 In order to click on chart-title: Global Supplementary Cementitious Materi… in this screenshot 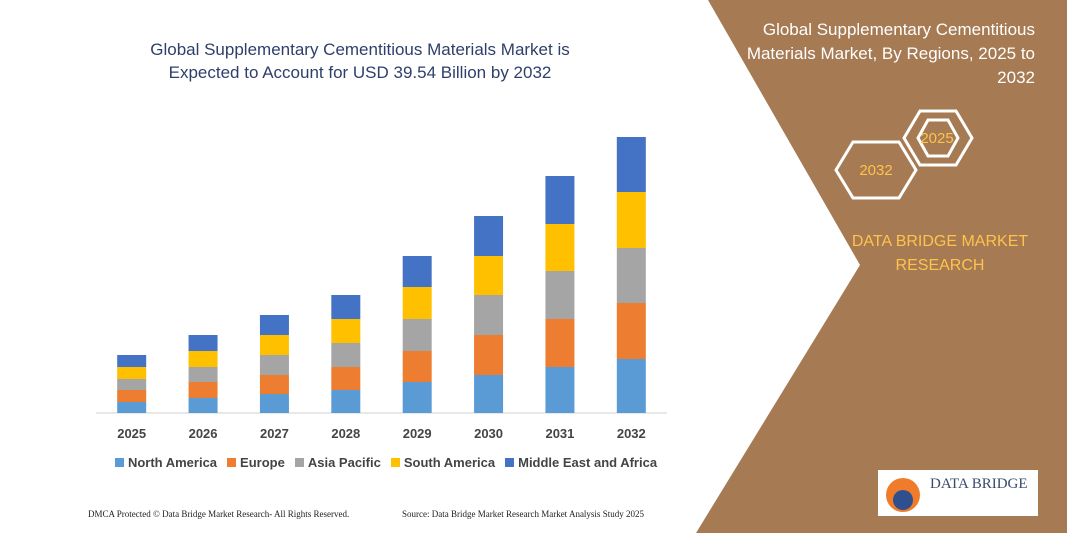, I will do `click(360, 61)`.